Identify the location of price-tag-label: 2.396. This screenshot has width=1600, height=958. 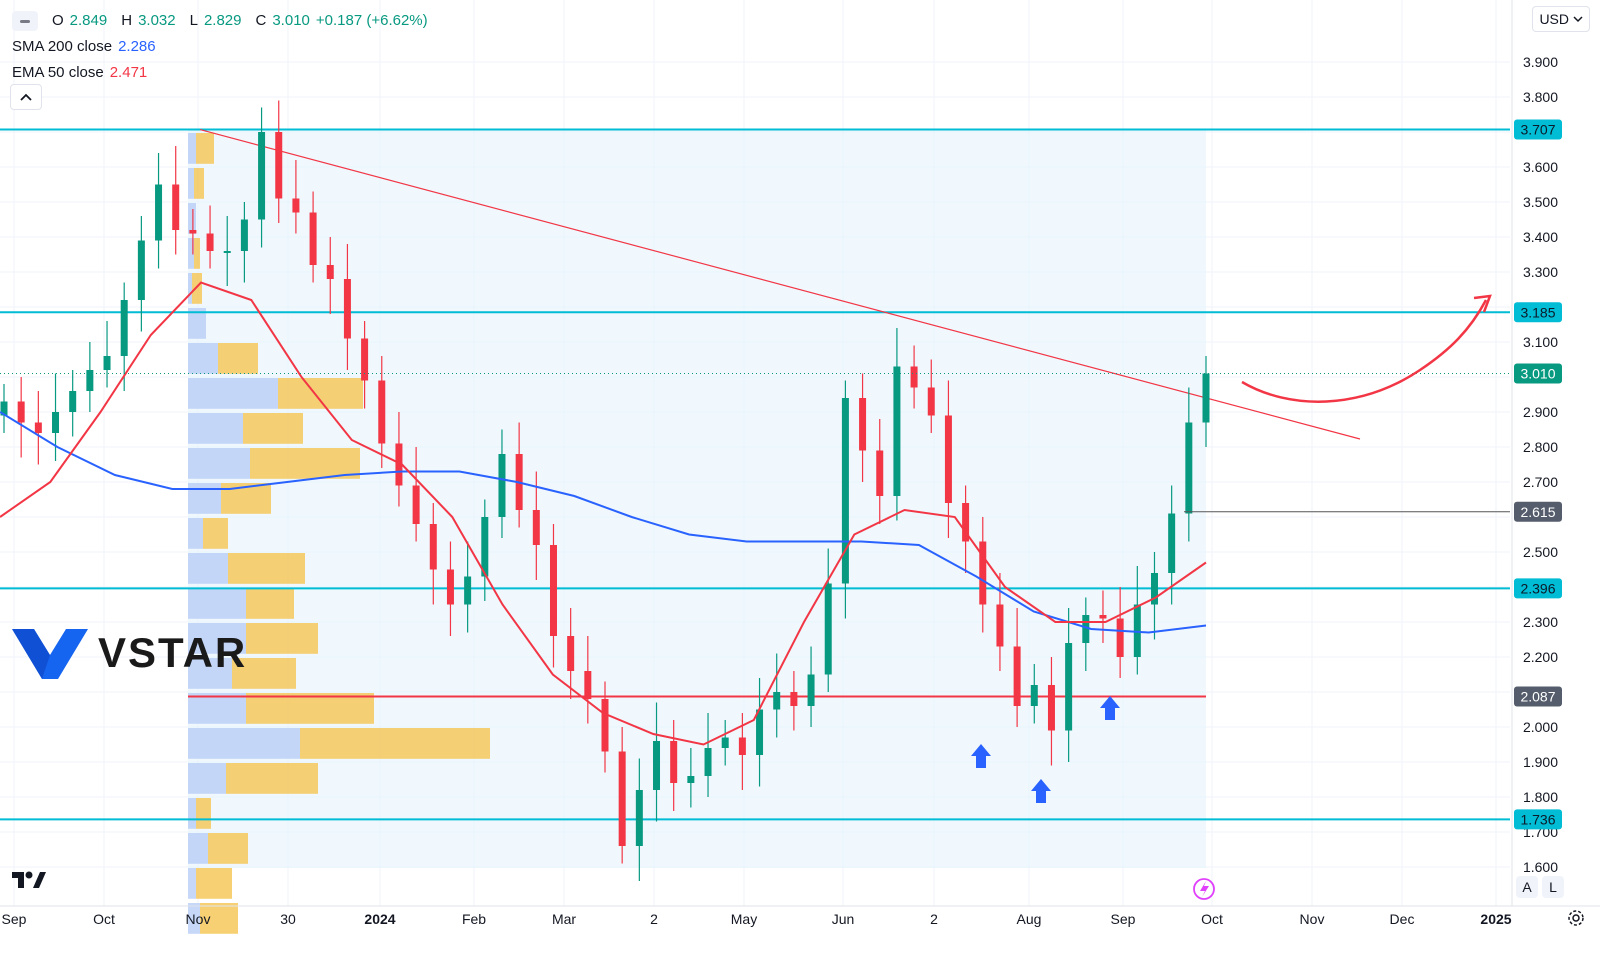
(1537, 588).